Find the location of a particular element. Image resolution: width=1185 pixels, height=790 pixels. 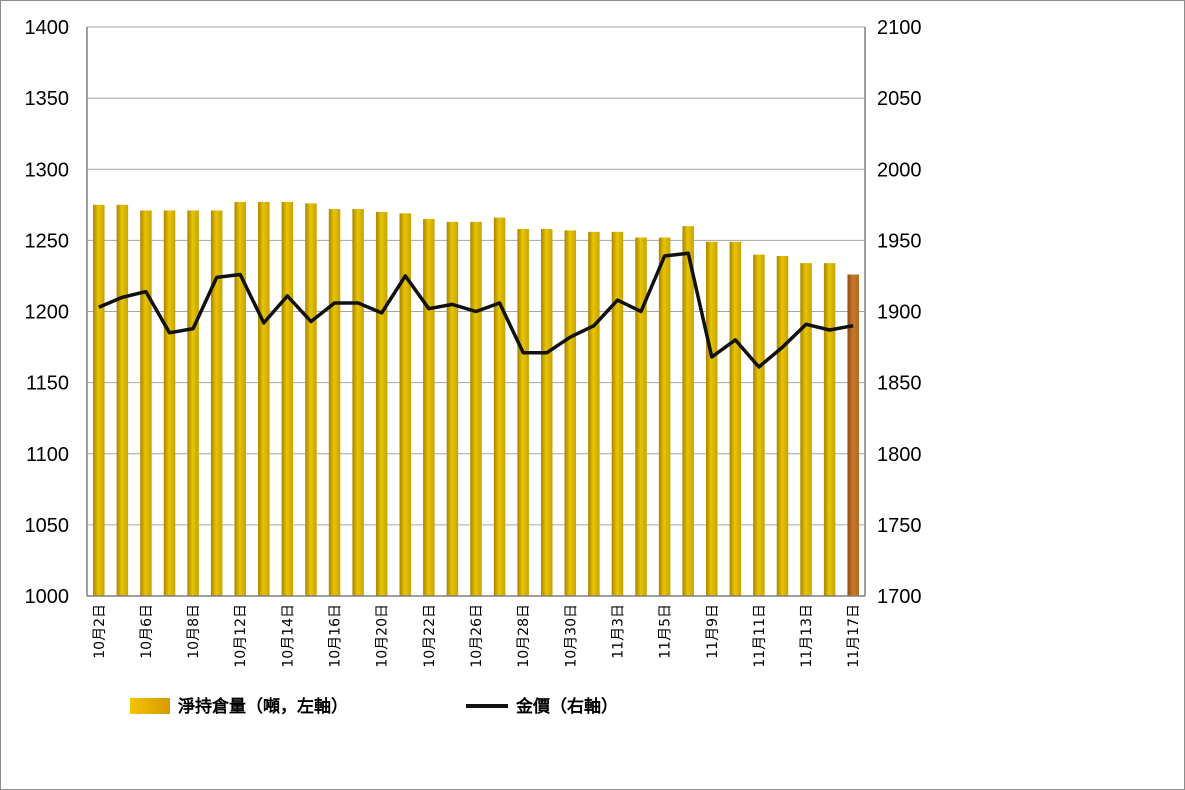

right-tick-label: 2000 is located at coordinates (899, 170).